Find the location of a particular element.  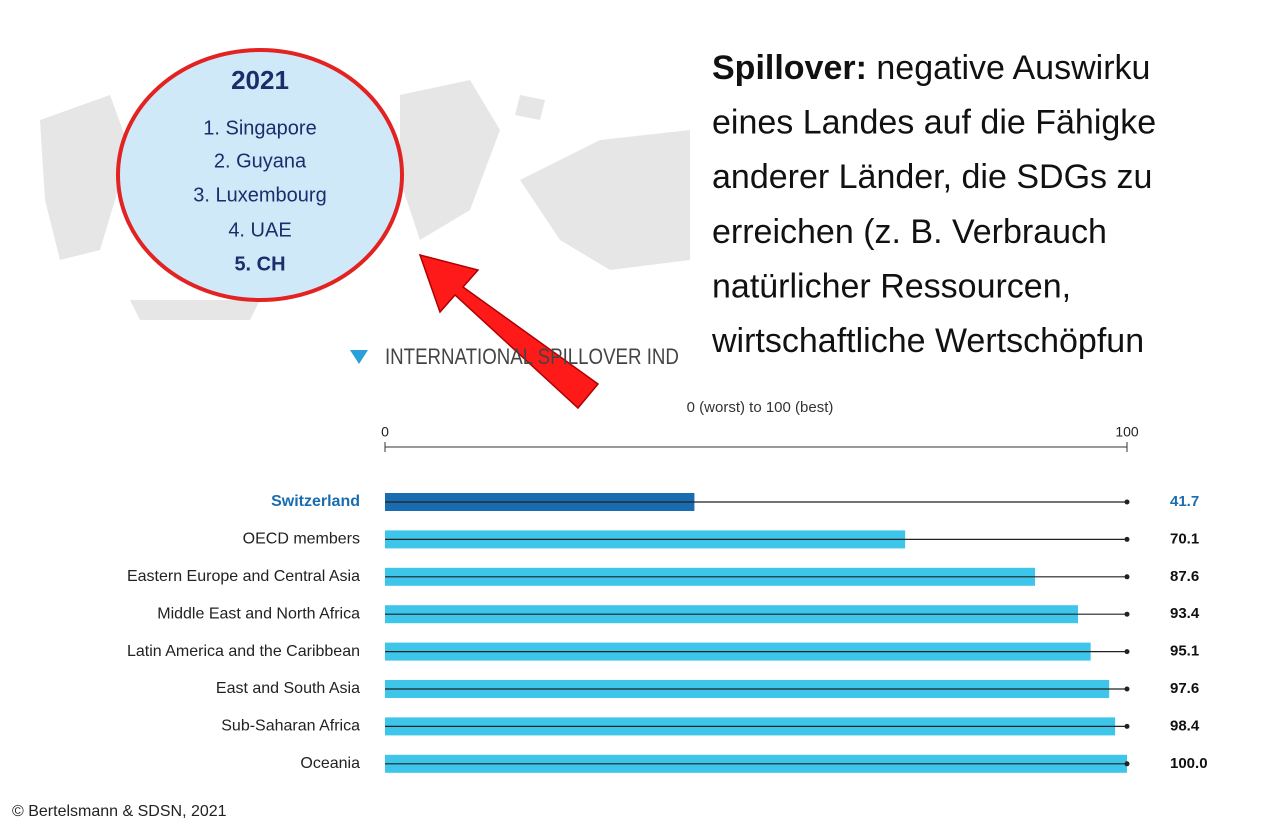

arrow is located at coordinates (509, 331).